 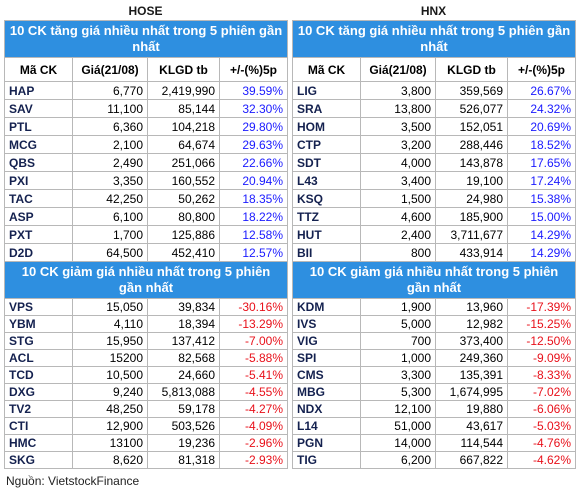 What do you see at coordinates (146, 443) in the screenshot?
I see `stock-row: HMC 13100 19,236 -2.96%` at bounding box center [146, 443].